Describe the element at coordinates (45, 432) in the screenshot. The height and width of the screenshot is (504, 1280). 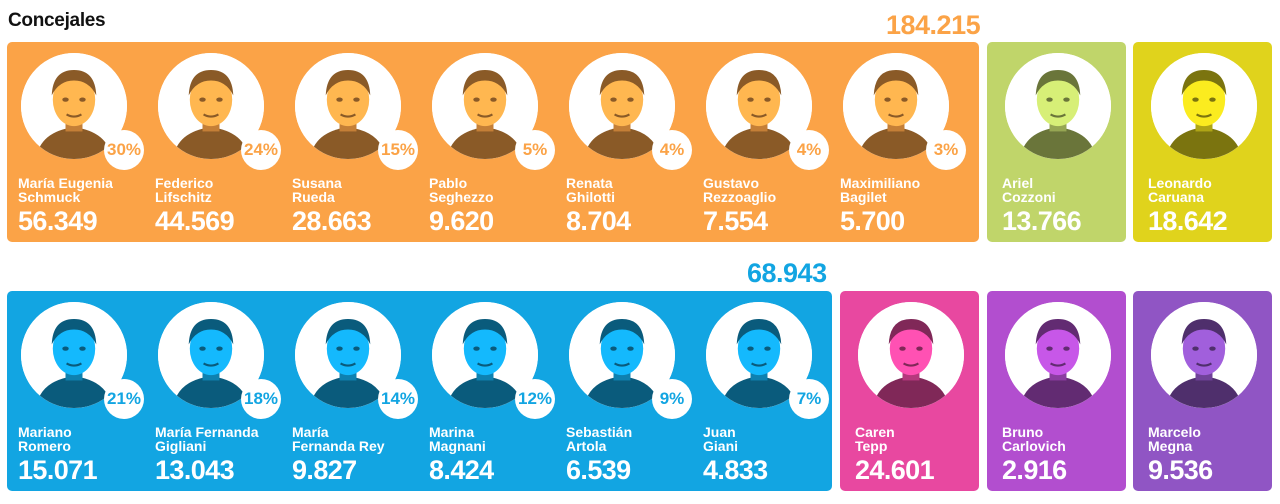
I see `name-line-1: Mariano` at that location.